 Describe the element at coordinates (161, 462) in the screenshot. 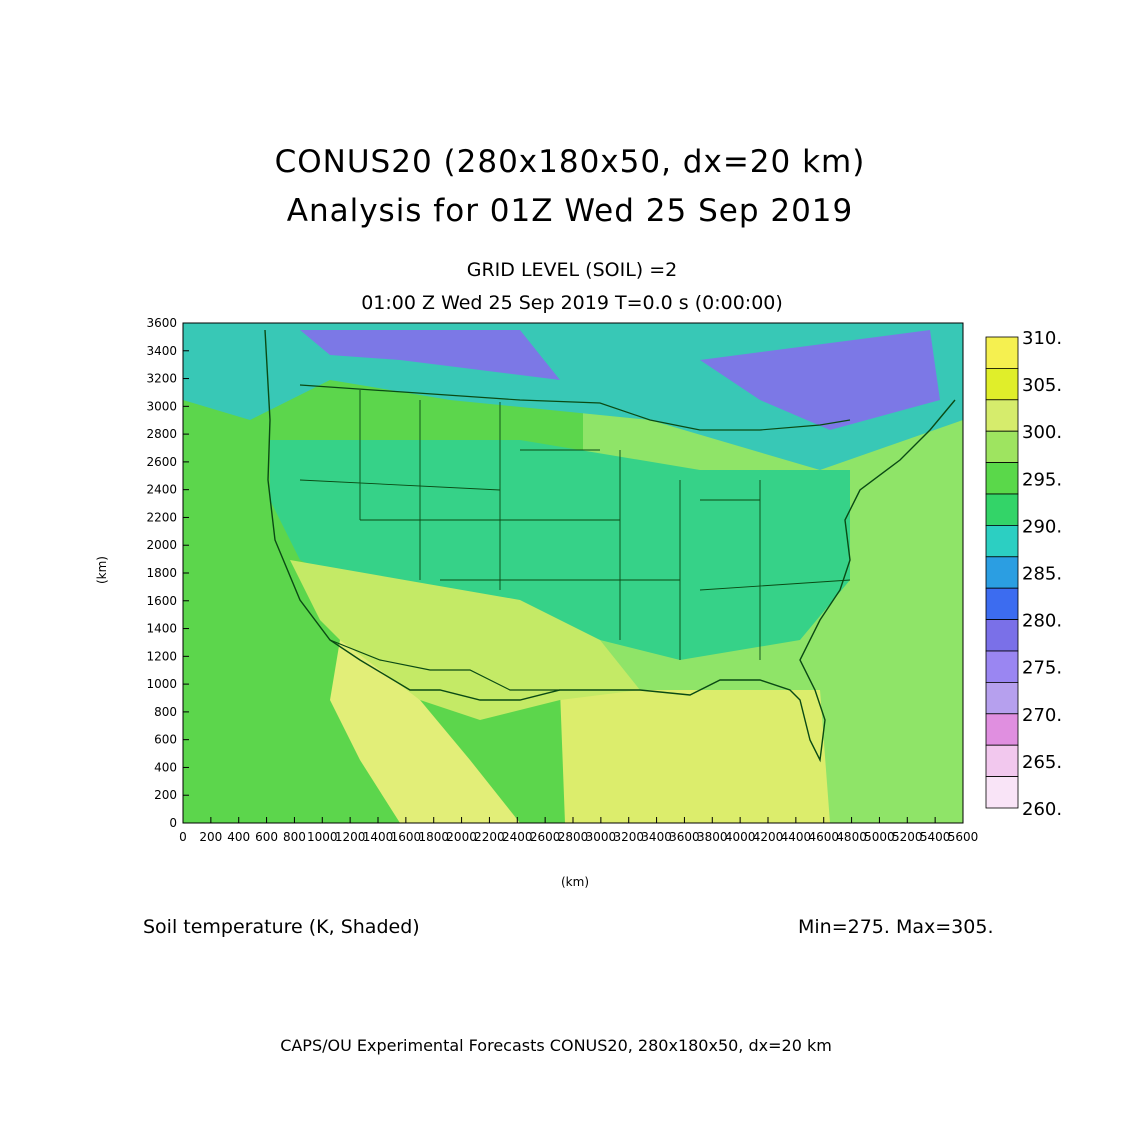

I see `y-tick-label: 2600` at that location.